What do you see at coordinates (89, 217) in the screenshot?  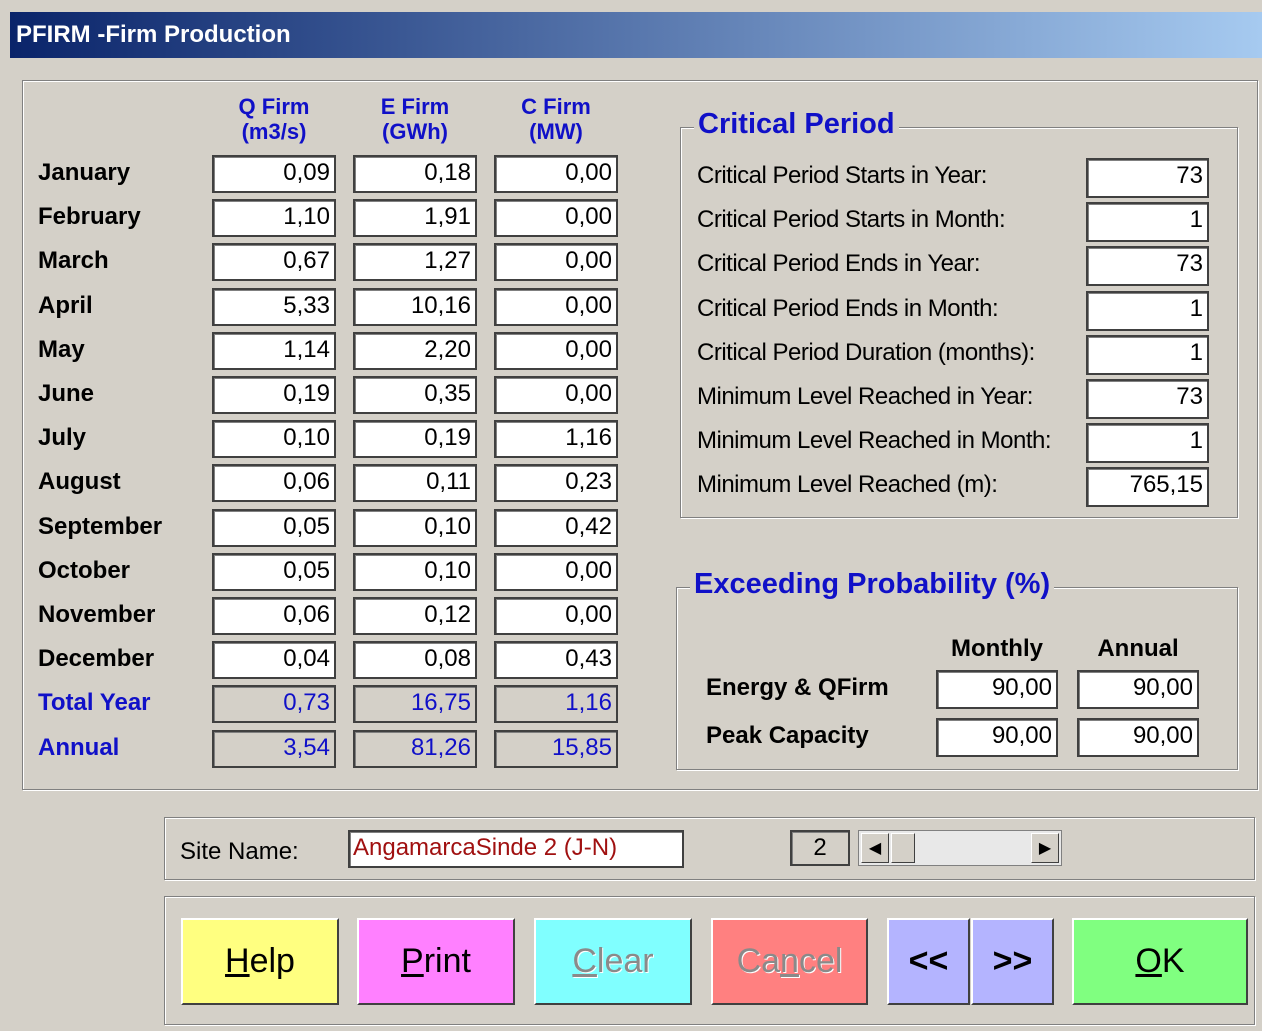 I see `month-label: February` at bounding box center [89, 217].